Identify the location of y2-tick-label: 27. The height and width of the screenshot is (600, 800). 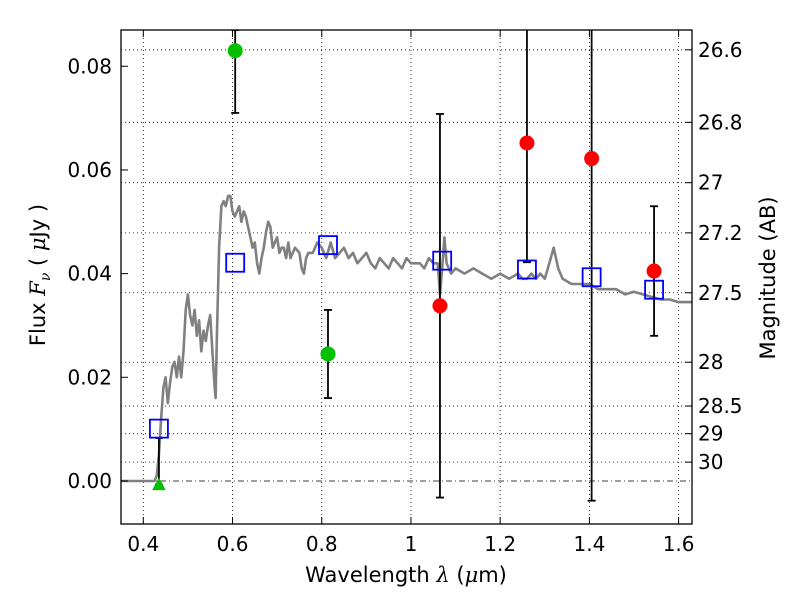
(710, 183).